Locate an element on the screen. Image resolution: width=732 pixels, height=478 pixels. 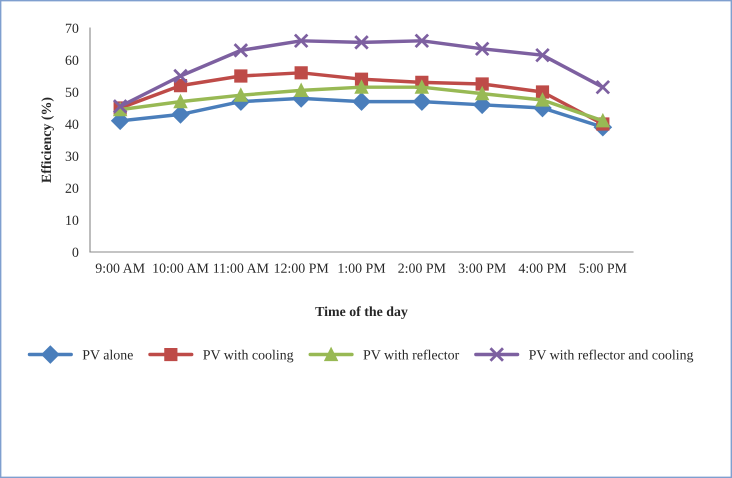
x-tick-label: 9:00 AM is located at coordinates (120, 268).